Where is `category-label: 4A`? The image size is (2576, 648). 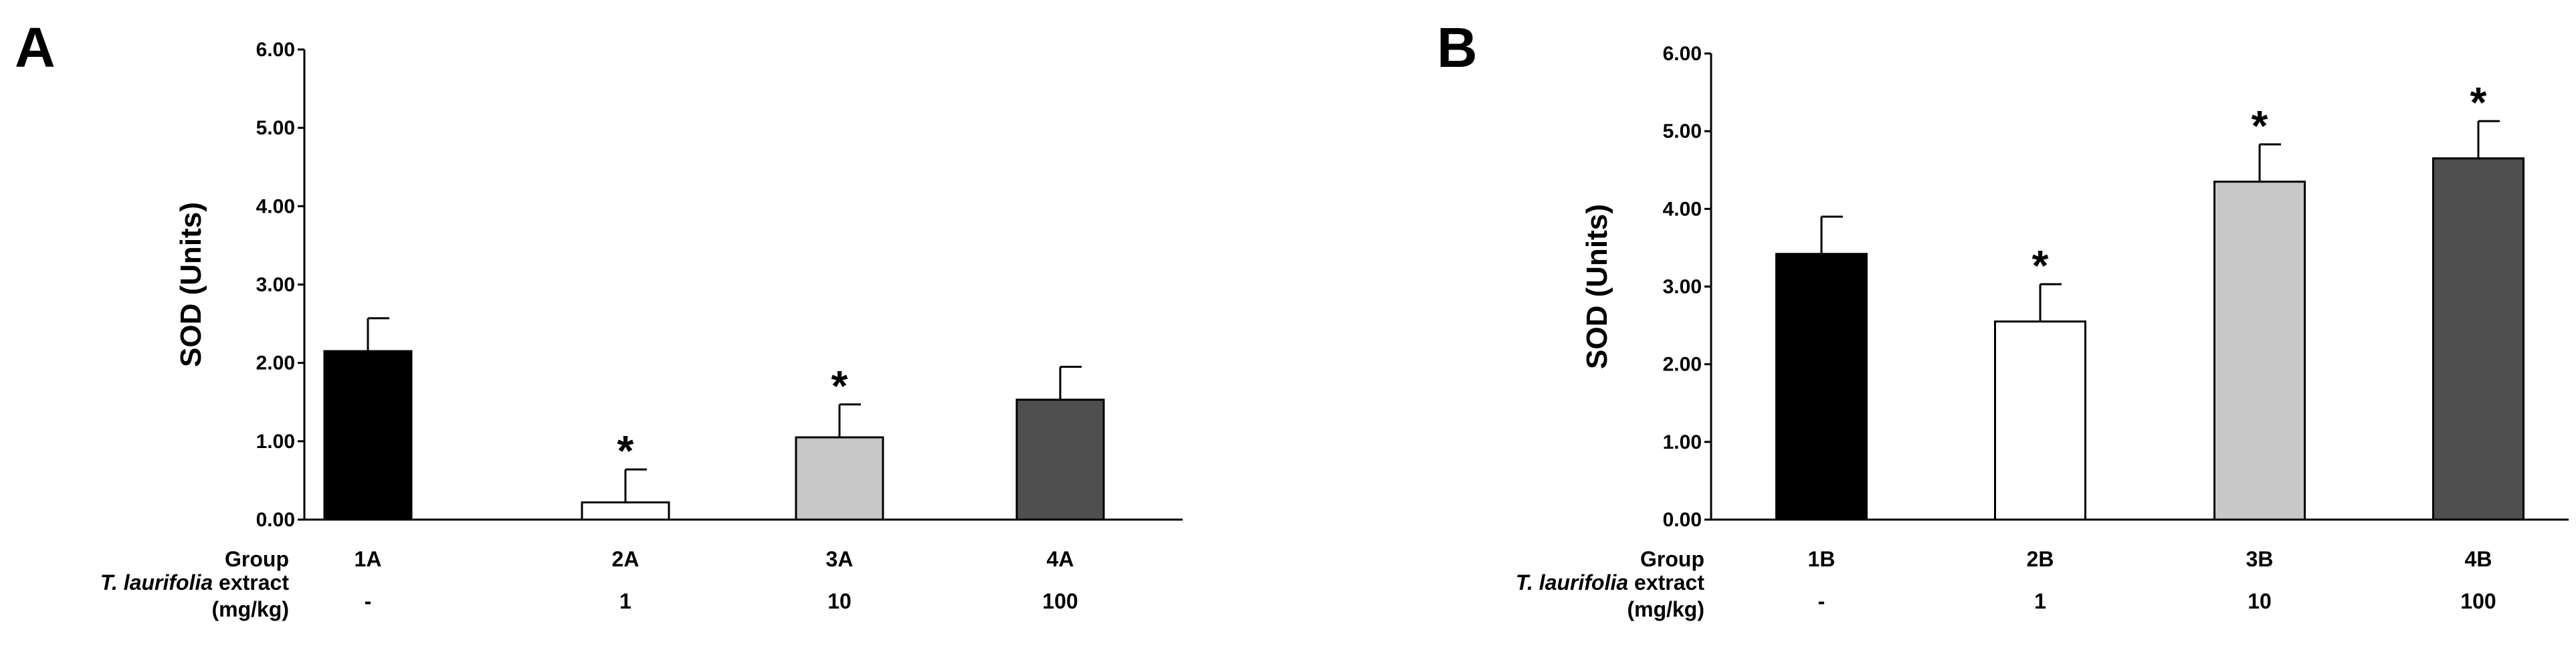 category-label: 4A is located at coordinates (1060, 559).